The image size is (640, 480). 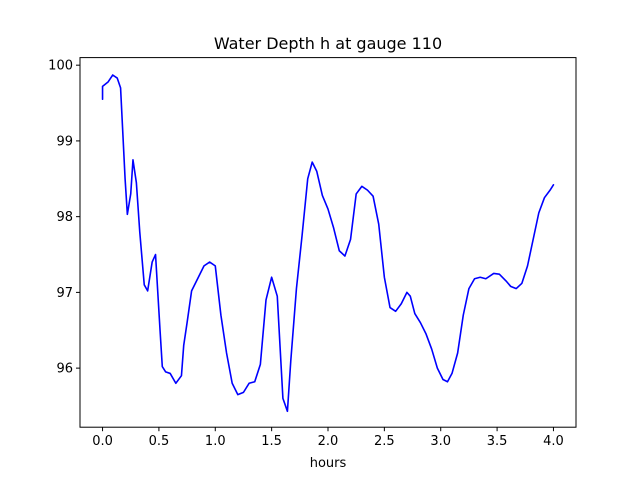 What do you see at coordinates (64, 293) in the screenshot?
I see `y-tick-label: 97` at bounding box center [64, 293].